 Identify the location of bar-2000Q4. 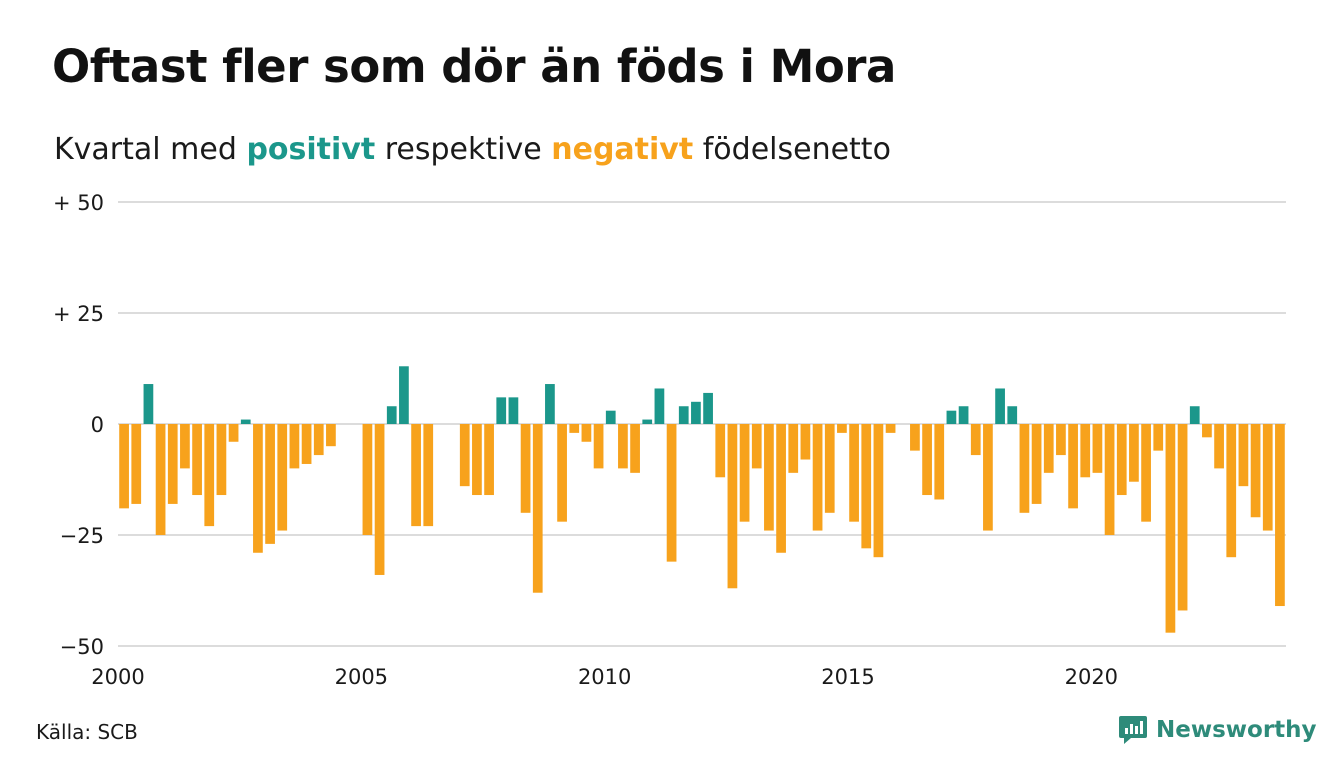
(160, 479).